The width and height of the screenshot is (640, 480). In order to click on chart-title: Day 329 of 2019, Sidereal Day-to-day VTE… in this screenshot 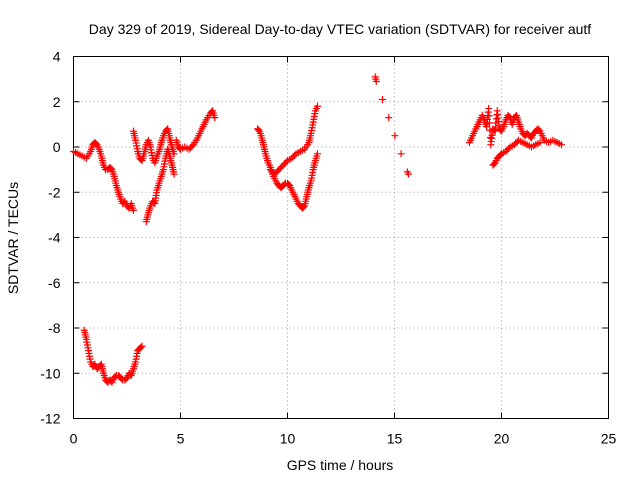, I will do `click(340, 29)`.